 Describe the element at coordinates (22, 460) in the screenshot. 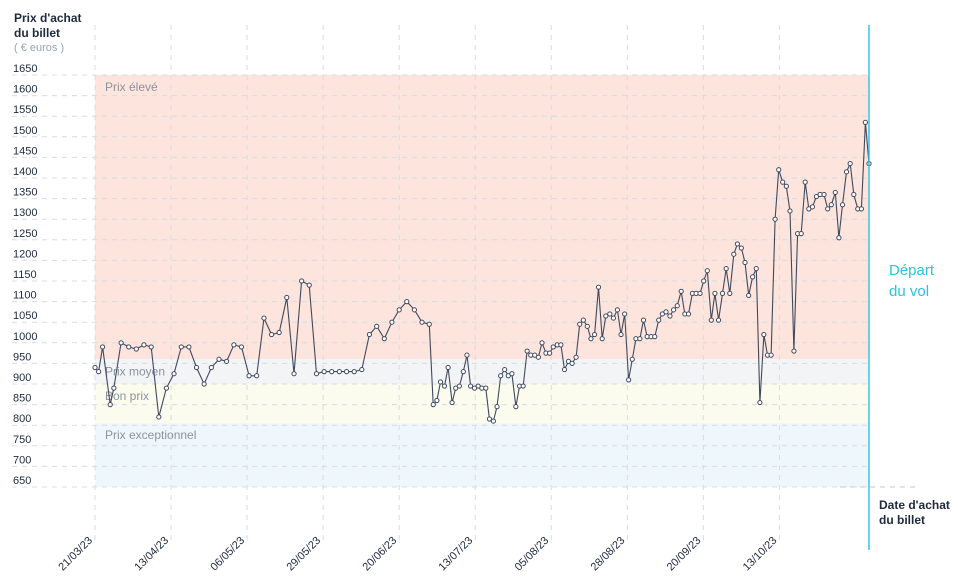

I see `y-tick-1: 700` at that location.